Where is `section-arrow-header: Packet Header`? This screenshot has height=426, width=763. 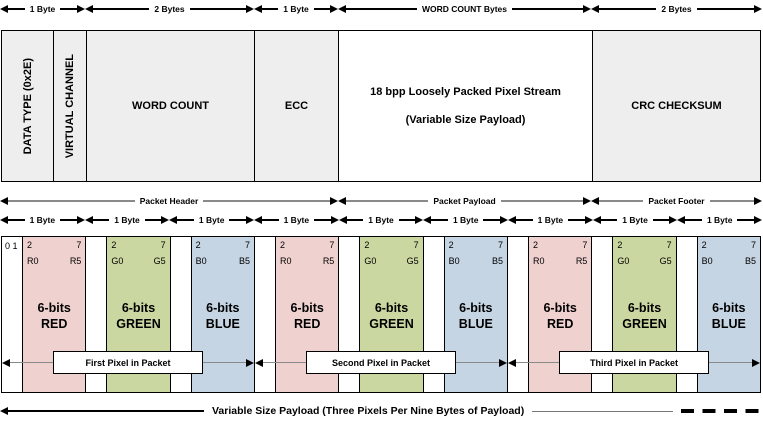 section-arrow-header: Packet Header is located at coordinates (169, 201).